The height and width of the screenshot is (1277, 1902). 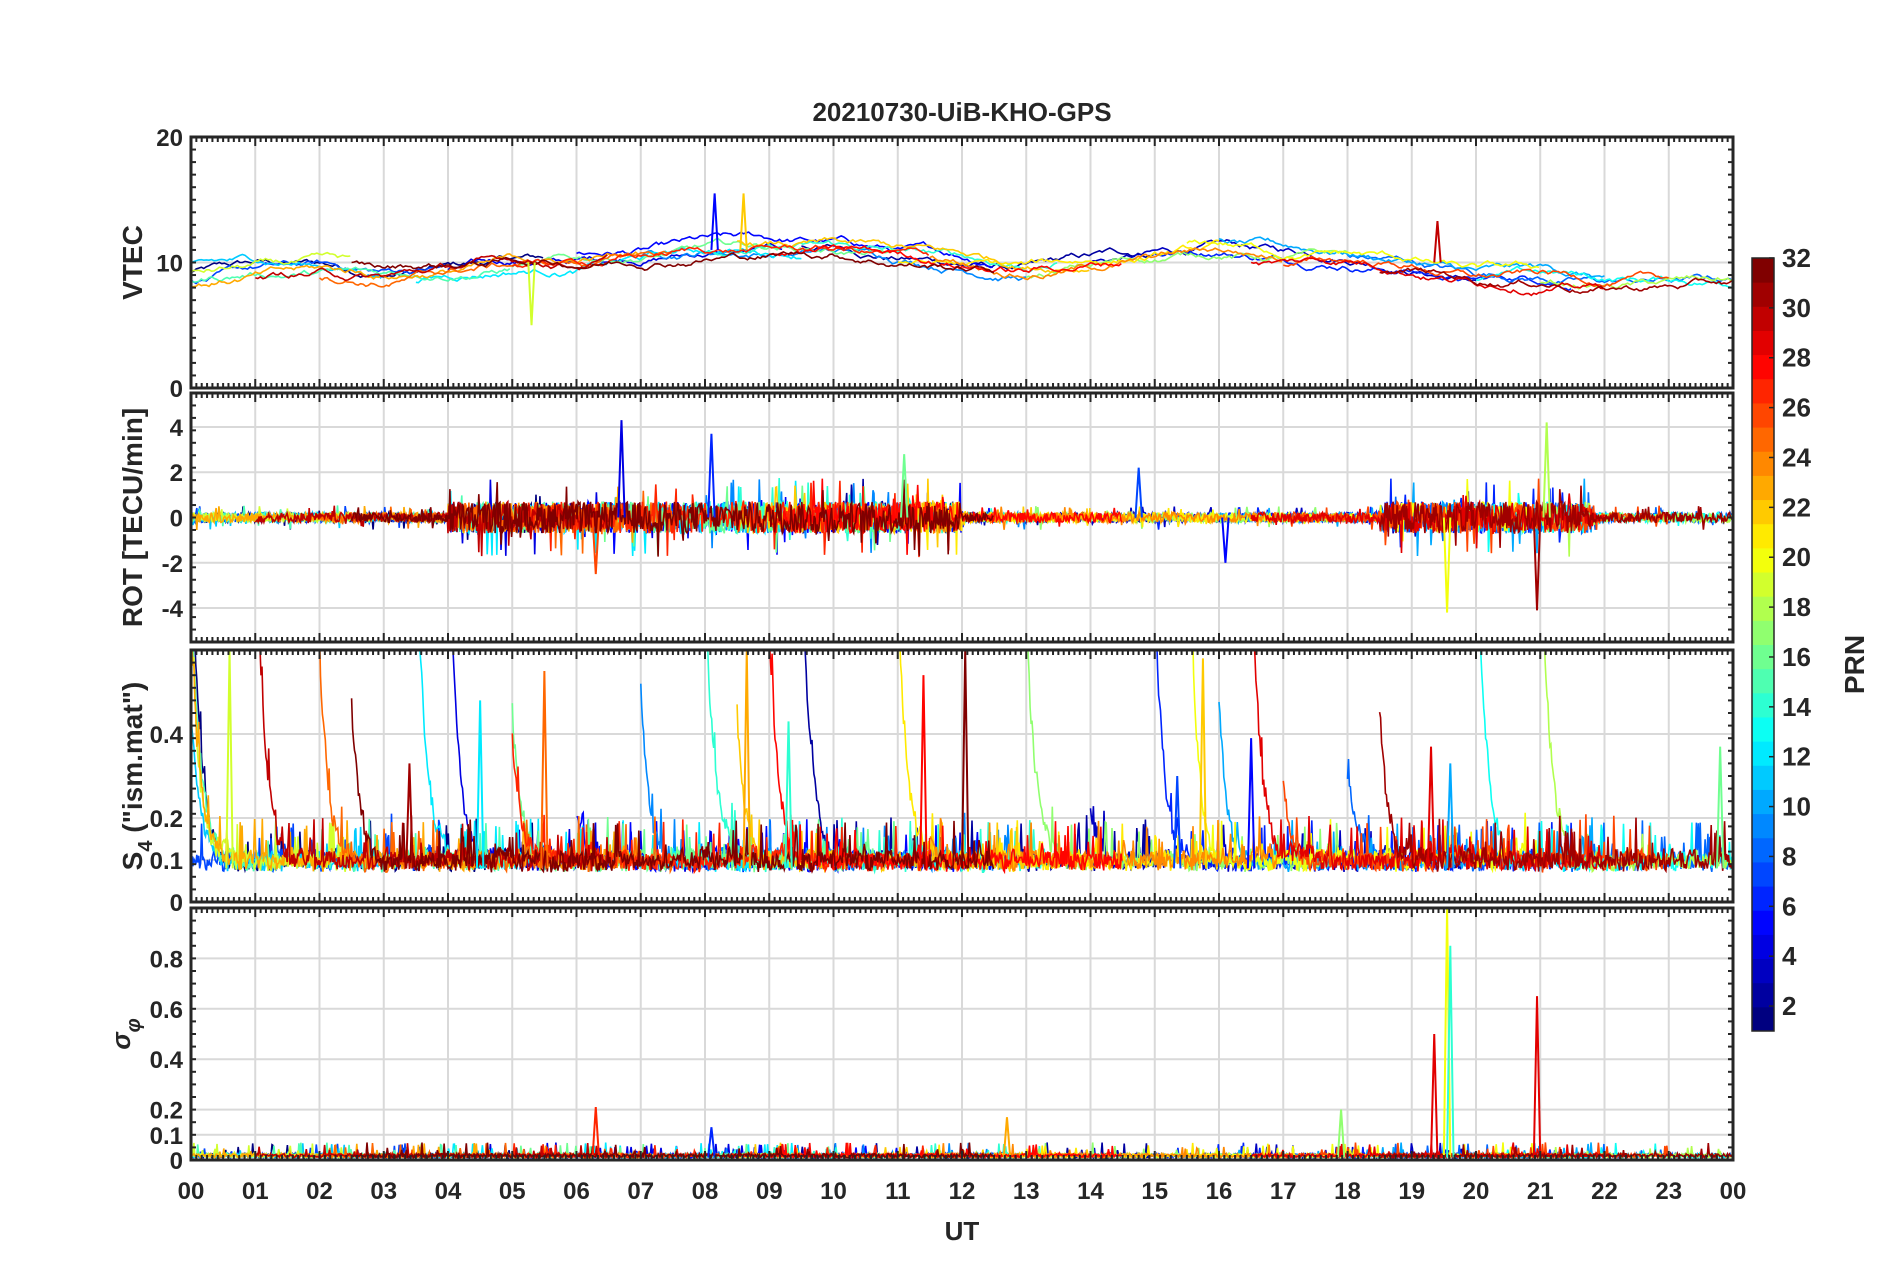 What do you see at coordinates (1796, 757) in the screenshot?
I see `colorbar-tick-label: 12` at bounding box center [1796, 757].